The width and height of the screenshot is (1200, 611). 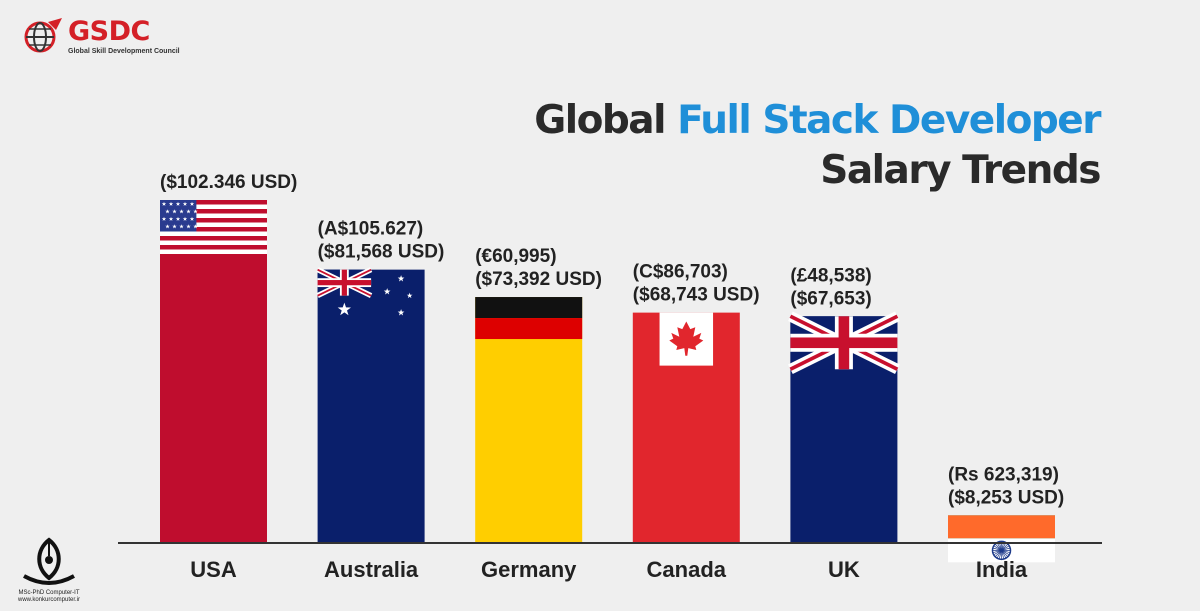 What do you see at coordinates (370, 405) in the screenshot?
I see `bar-australia` at bounding box center [370, 405].